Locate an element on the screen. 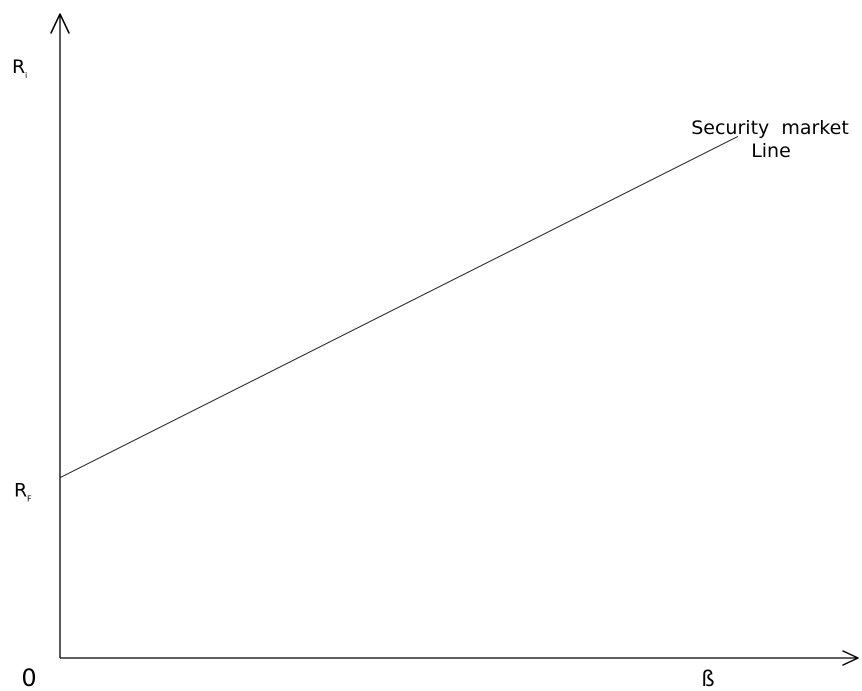  y-axis-label: R is located at coordinates (18, 67).